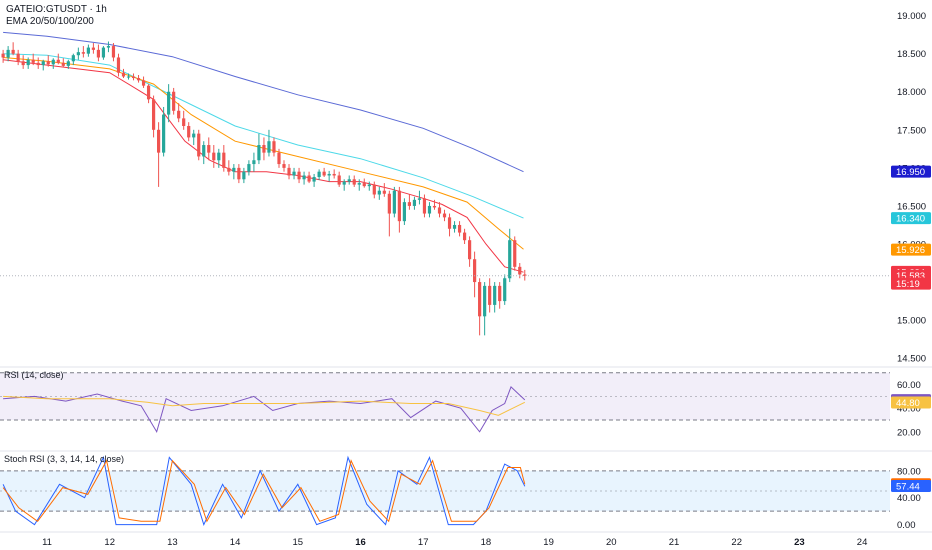 The height and width of the screenshot is (550, 932). What do you see at coordinates (736, 542) in the screenshot?
I see `time-tick-label: 22` at bounding box center [736, 542].